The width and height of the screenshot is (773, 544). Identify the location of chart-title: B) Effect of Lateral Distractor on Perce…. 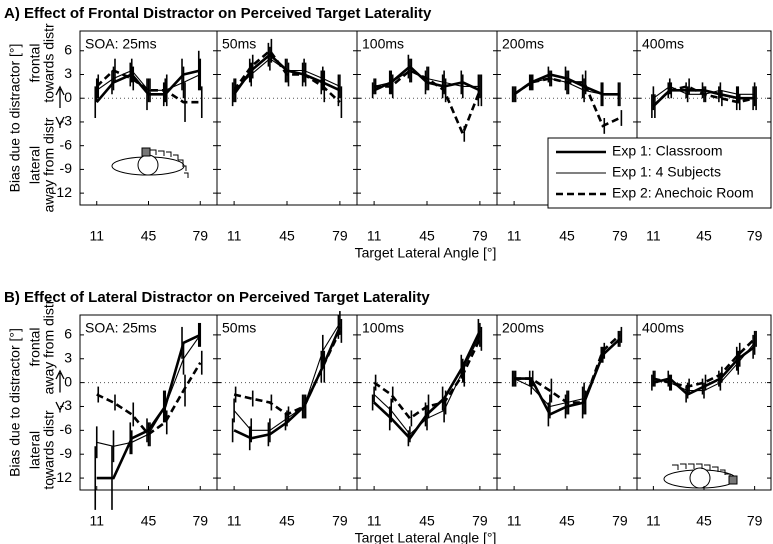
(217, 297).